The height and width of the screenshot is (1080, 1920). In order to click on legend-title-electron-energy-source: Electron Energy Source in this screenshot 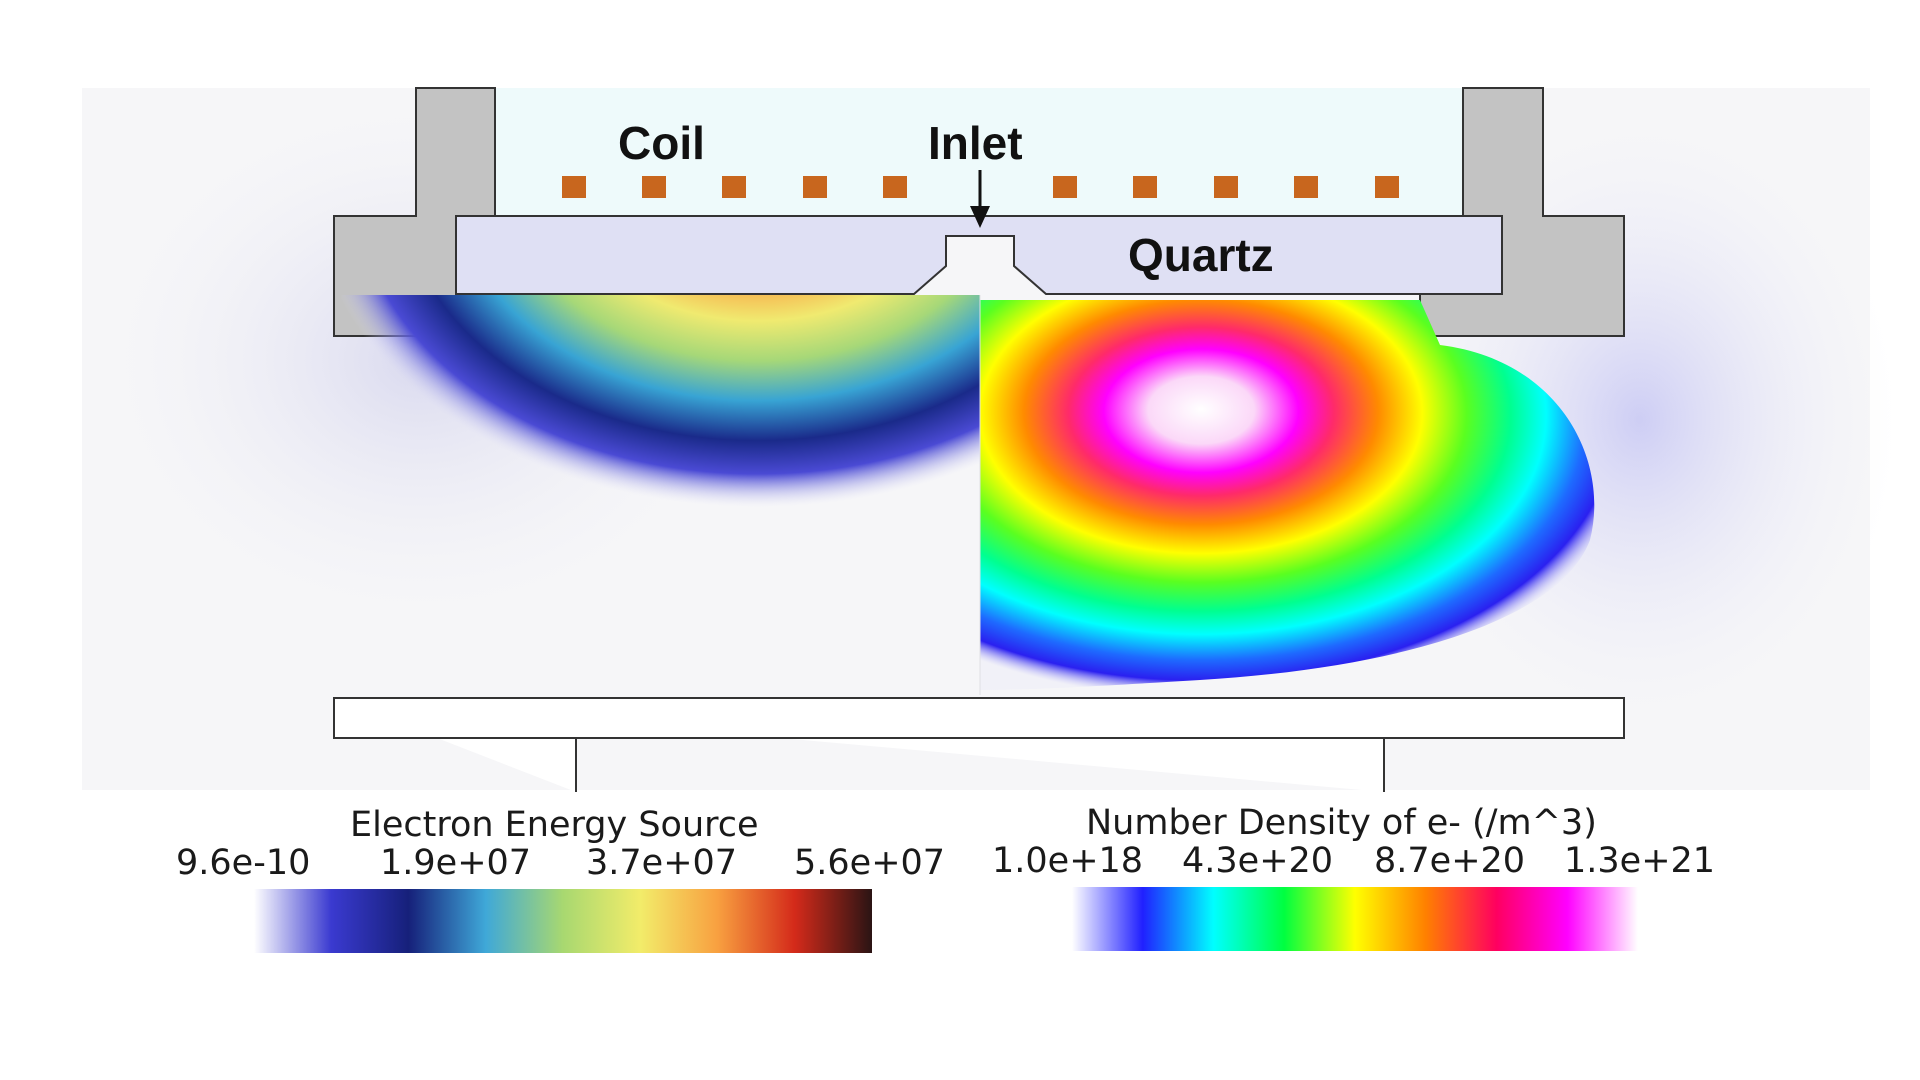, I will do `click(554, 825)`.